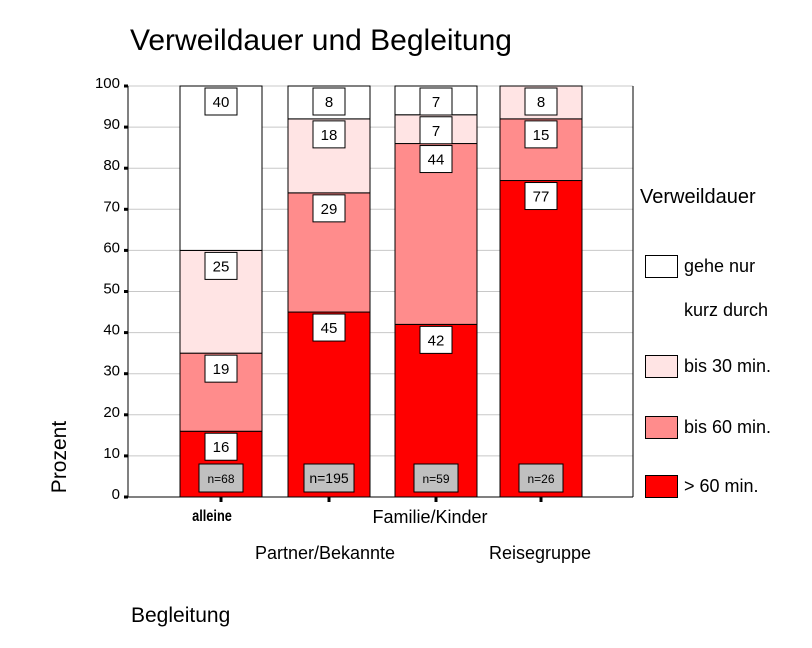  What do you see at coordinates (721, 486) in the screenshot?
I see `legend-label: > 60 min.` at bounding box center [721, 486].